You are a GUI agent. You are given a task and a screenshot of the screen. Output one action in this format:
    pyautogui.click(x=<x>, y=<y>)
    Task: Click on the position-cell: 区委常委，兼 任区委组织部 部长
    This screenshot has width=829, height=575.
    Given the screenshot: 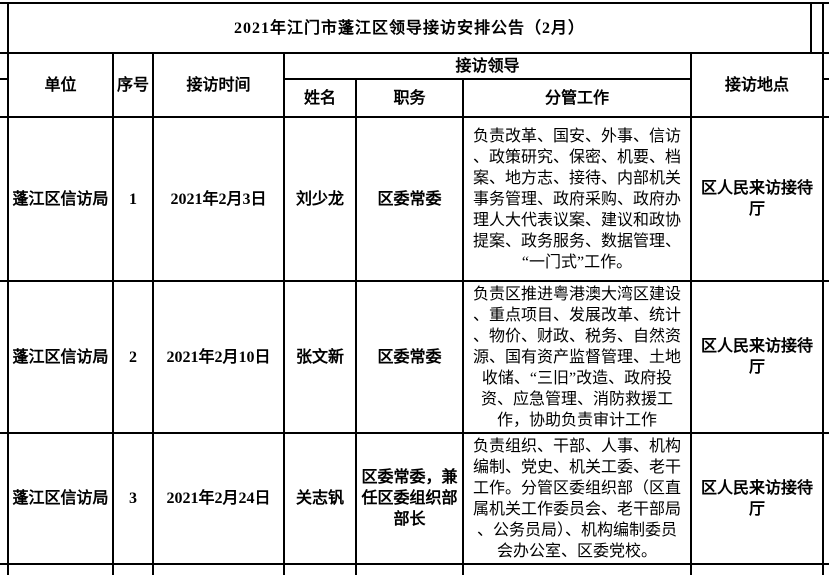 What is the action you would take?
    pyautogui.click(x=409, y=498)
    